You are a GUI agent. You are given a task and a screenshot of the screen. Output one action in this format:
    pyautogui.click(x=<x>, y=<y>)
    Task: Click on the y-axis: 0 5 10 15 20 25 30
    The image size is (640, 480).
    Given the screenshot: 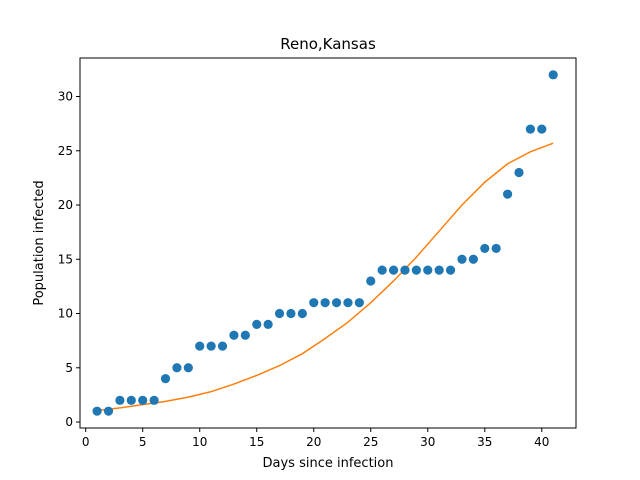 What is the action you would take?
    pyautogui.click(x=69, y=259)
    